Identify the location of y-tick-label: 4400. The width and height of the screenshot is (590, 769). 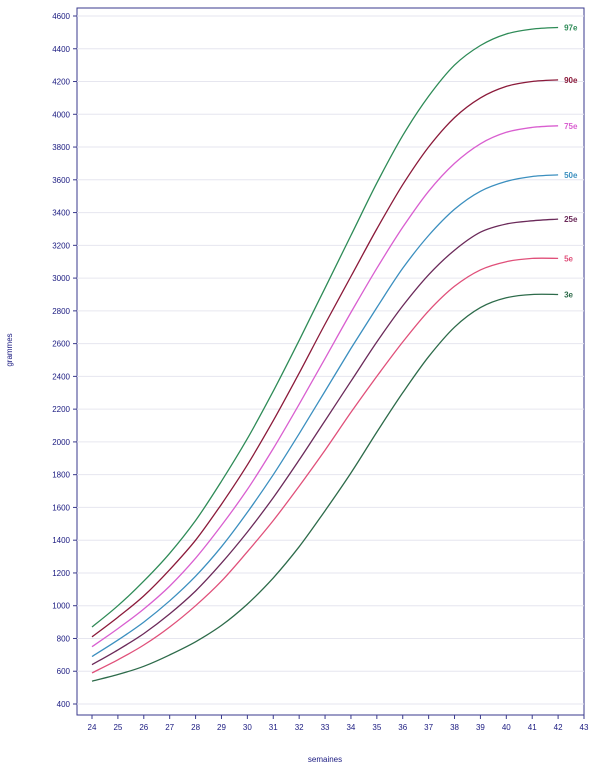
(61, 49).